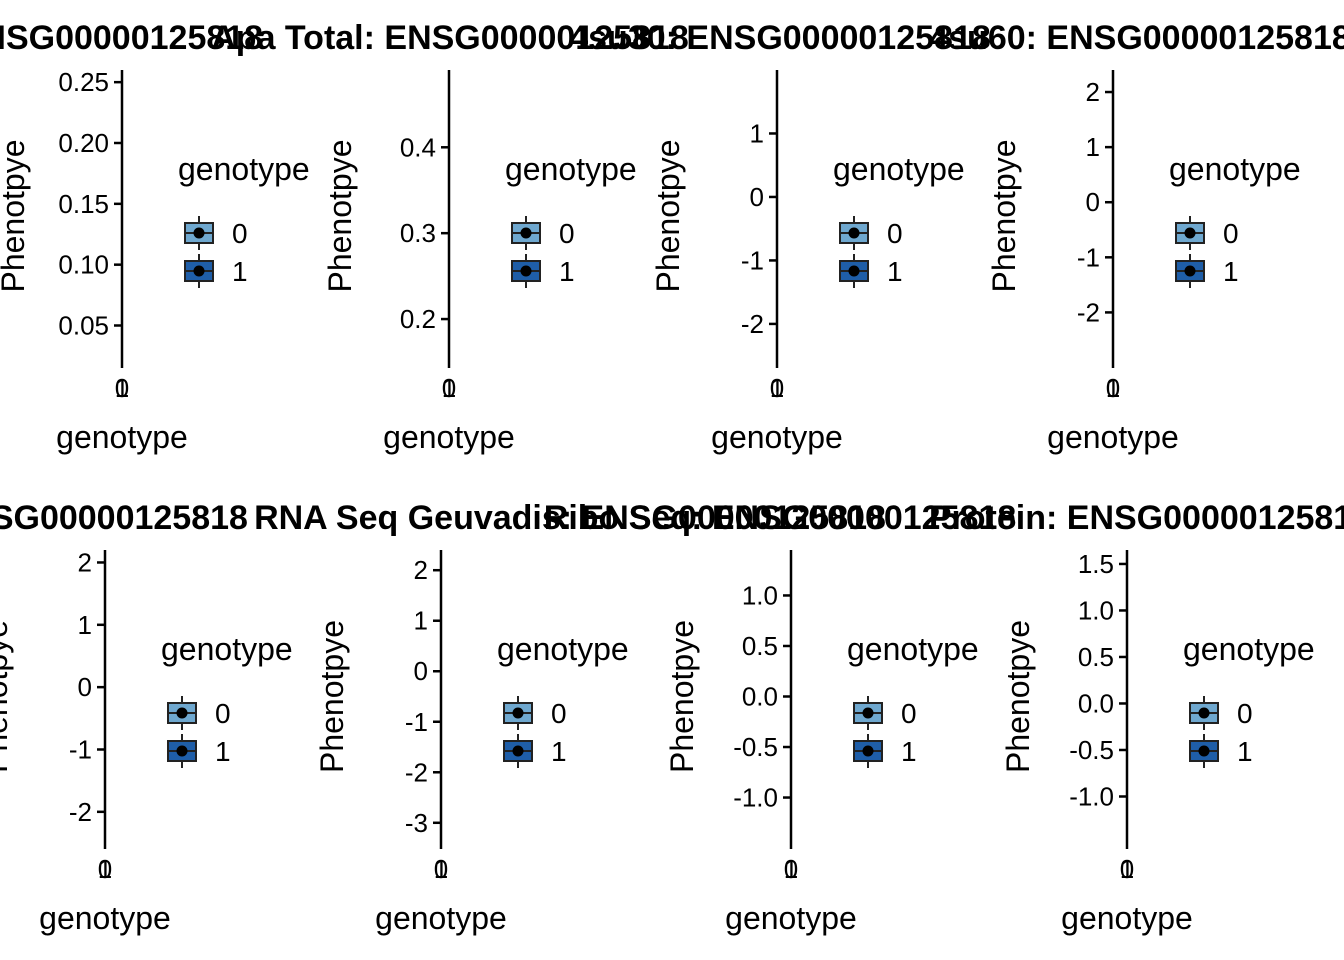 The width and height of the screenshot is (1344, 960). What do you see at coordinates (418, 147) in the screenshot?
I see `y-tick-label: 0.4` at bounding box center [418, 147].